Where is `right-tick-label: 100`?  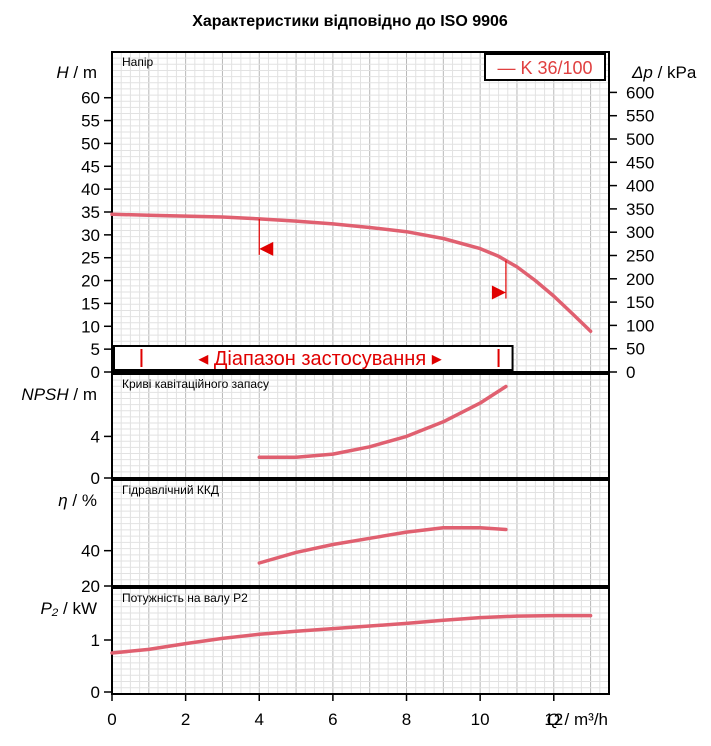
right-tick-label: 100 is located at coordinates (640, 325).